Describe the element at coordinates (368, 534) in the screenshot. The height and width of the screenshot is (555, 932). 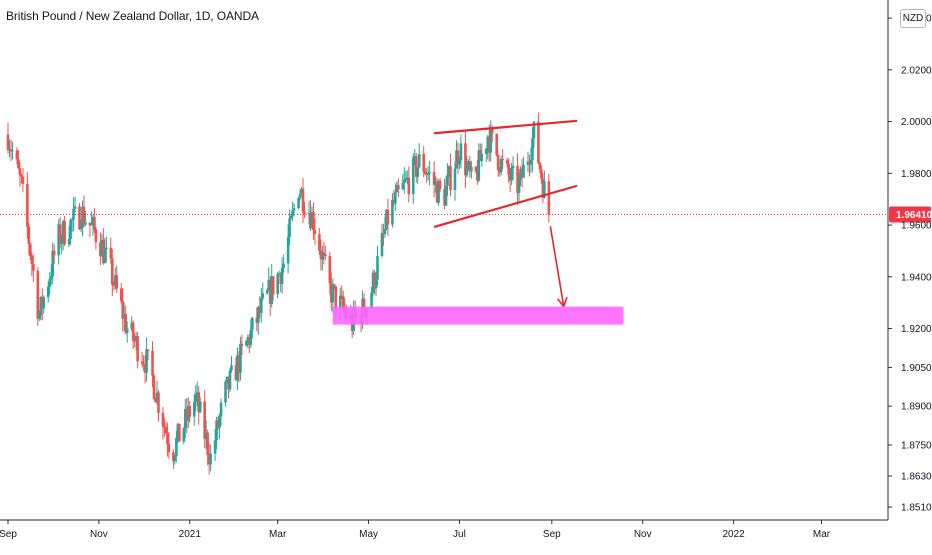
I see `x-tick-label: May` at that location.